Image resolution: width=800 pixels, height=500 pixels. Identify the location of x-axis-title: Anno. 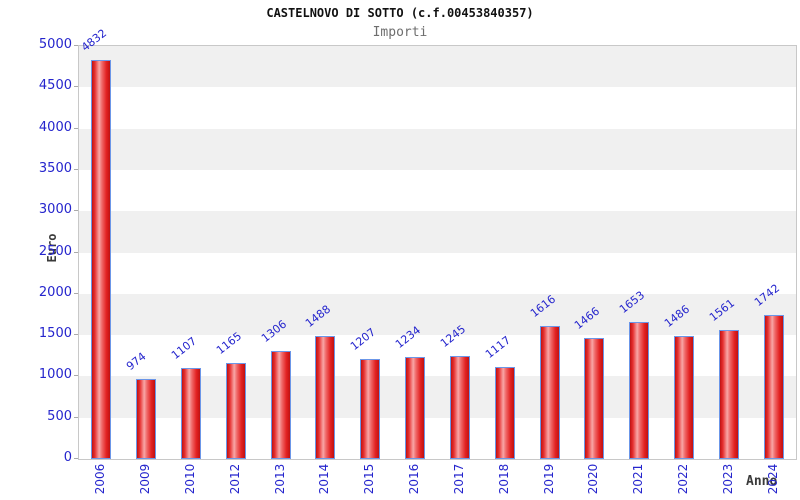
(762, 481).